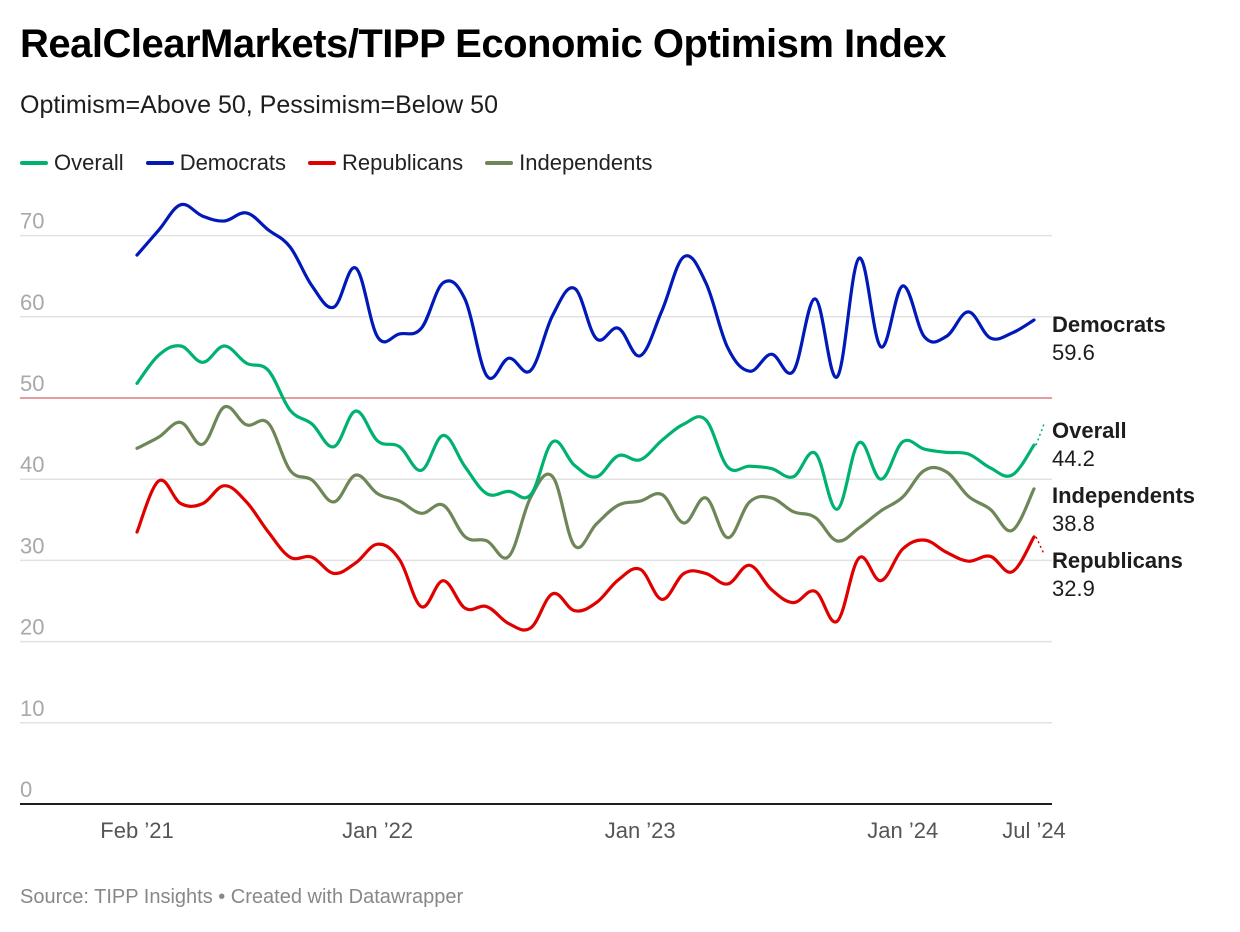 The height and width of the screenshot is (932, 1240). Describe the element at coordinates (32, 545) in the screenshot. I see `y-tick-label: 30` at that location.